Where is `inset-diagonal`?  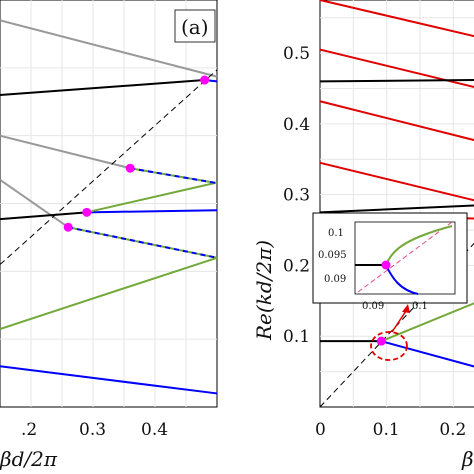 inset-diagonal is located at coordinates (405, 257).